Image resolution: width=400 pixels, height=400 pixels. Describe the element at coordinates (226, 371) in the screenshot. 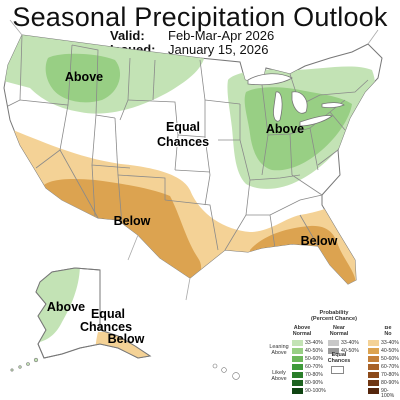

I see `hawaii-islands` at that location.